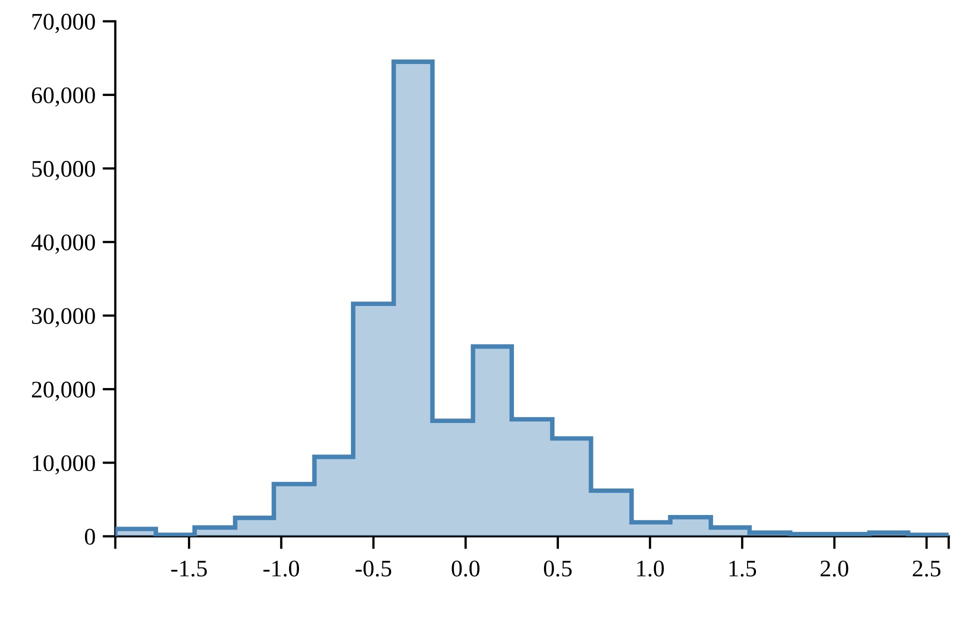  I want to click on x-tick-label: -0.5, so click(374, 568).